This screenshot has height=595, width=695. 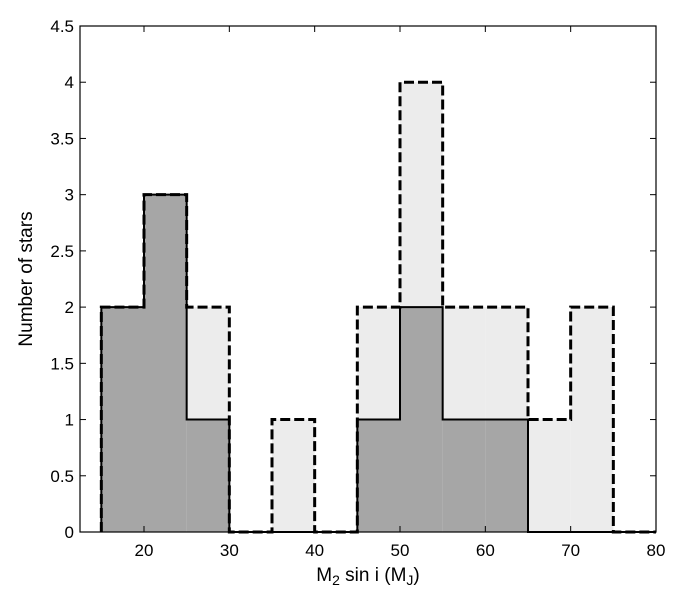 What do you see at coordinates (324, 575) in the screenshot?
I see `x-axis-label-text: M` at bounding box center [324, 575].